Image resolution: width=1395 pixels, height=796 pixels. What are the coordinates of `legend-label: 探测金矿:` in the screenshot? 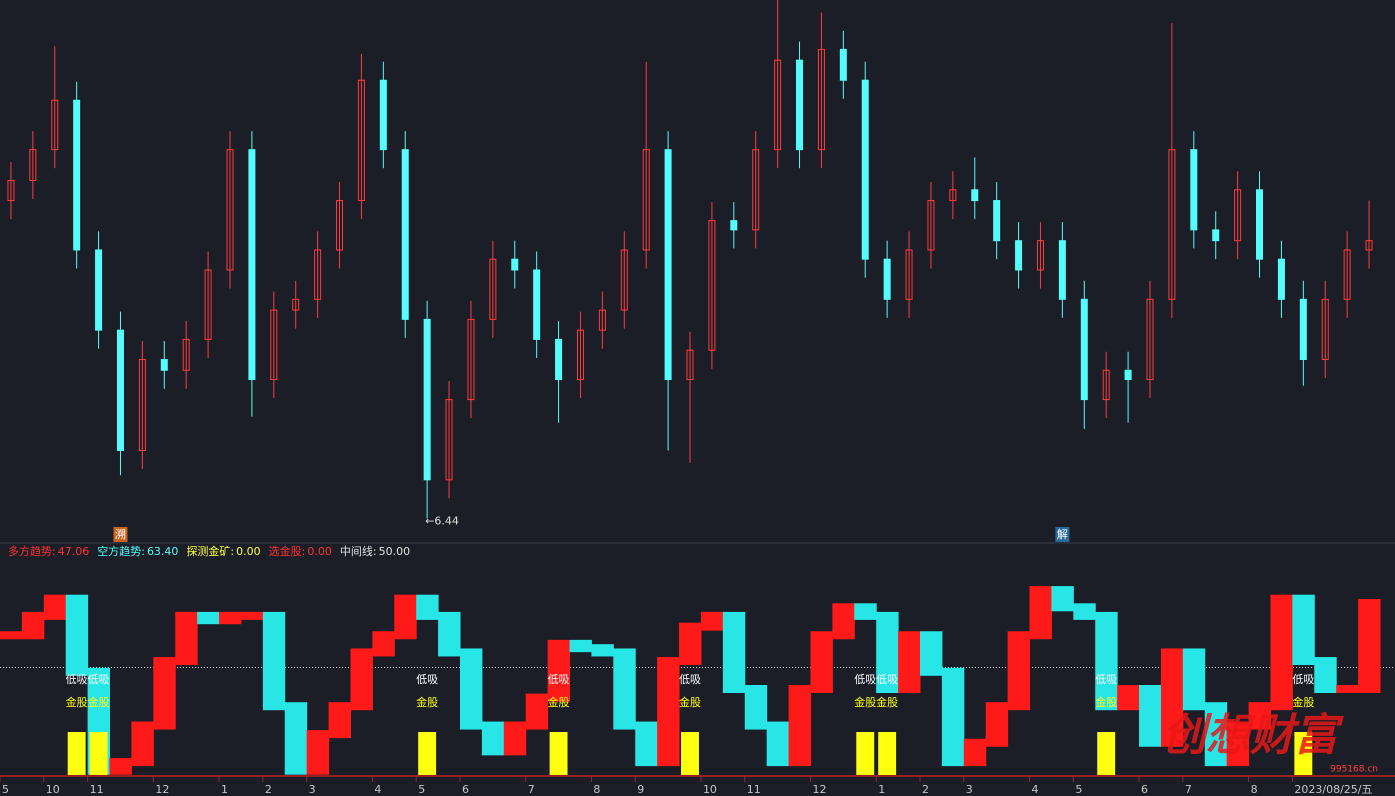 It's located at (210, 551).